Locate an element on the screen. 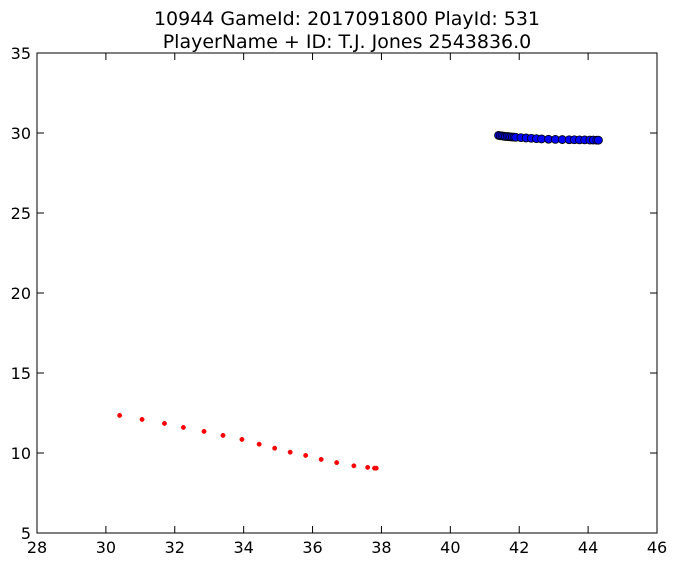  x-tick-label: 34 is located at coordinates (243, 547).